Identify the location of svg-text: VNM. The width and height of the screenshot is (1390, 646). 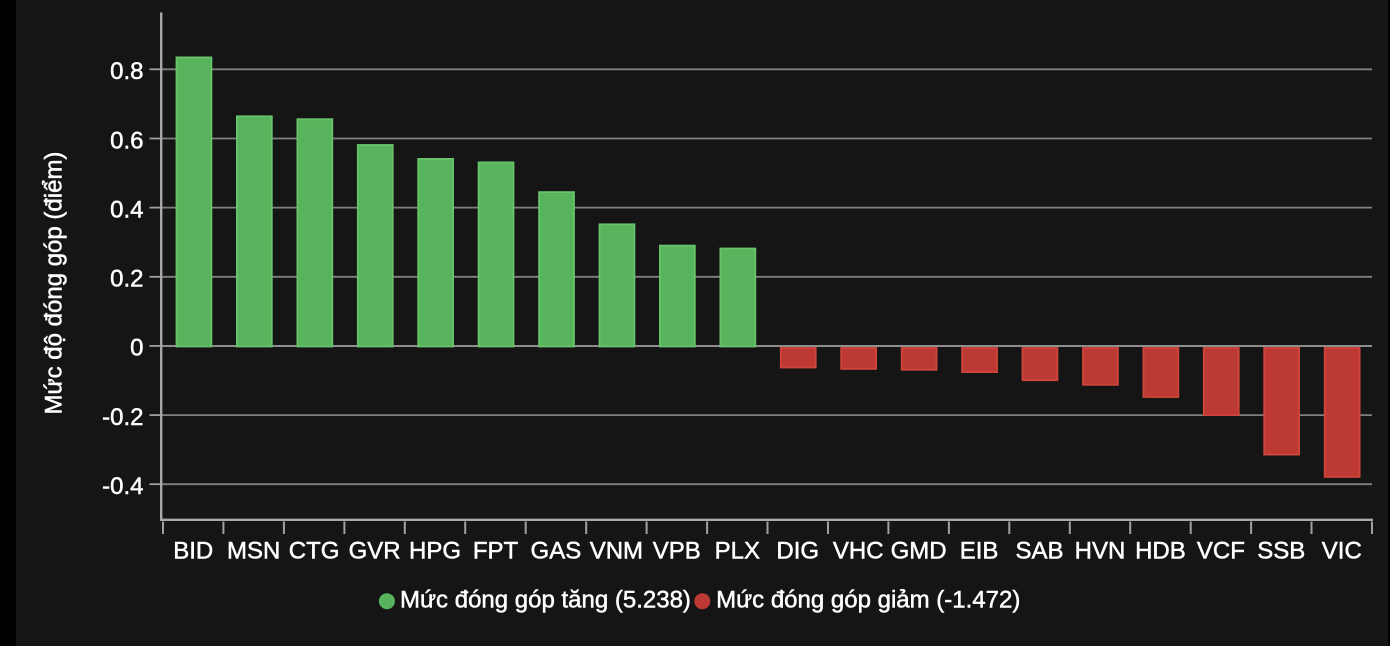
(616, 550).